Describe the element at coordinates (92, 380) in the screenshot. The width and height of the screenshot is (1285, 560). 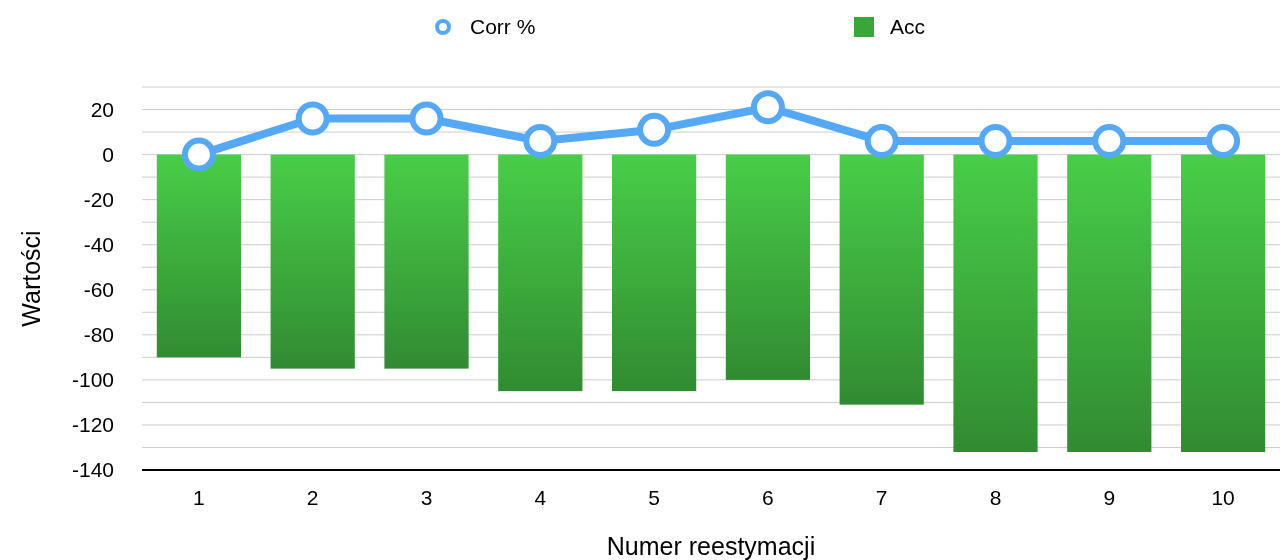
I see `y-tick-label: -100` at that location.